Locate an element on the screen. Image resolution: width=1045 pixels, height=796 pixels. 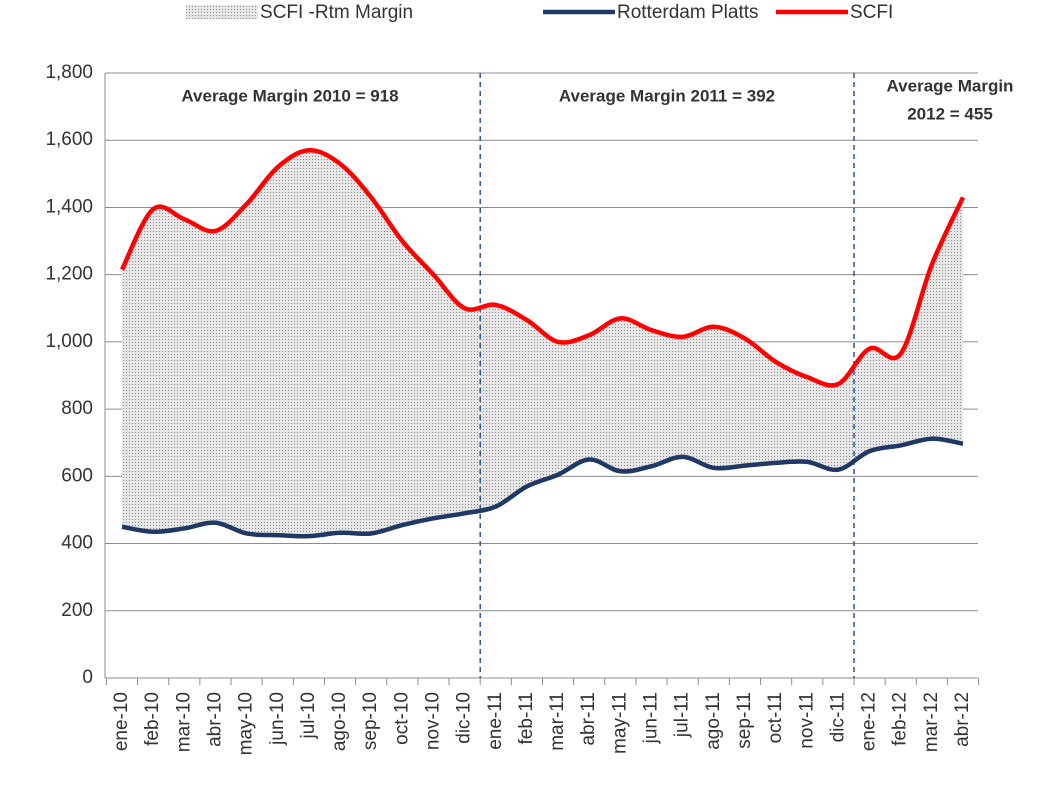
legend-swatch is located at coordinates (222, 12).